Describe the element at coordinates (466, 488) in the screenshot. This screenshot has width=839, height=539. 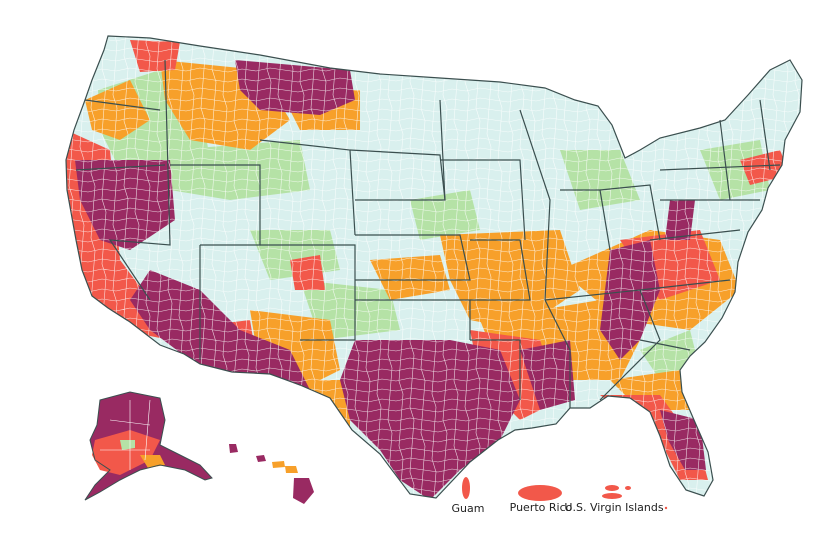
I see `guam-shape` at that location.